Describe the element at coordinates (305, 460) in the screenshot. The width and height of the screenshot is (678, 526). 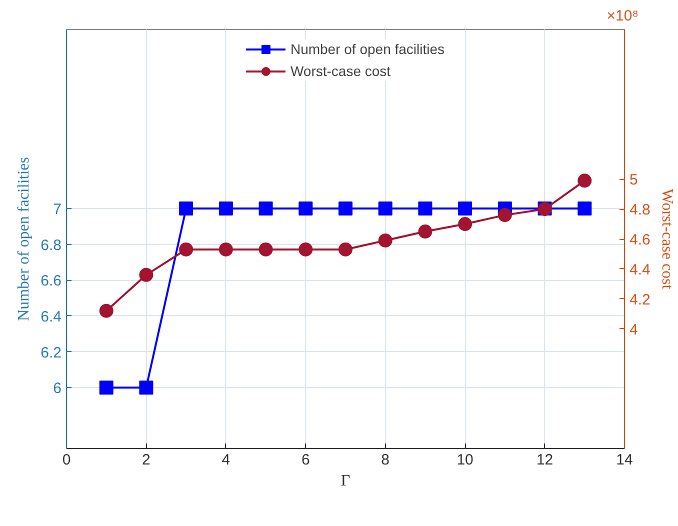
I see `x-tick-label: 6` at that location.